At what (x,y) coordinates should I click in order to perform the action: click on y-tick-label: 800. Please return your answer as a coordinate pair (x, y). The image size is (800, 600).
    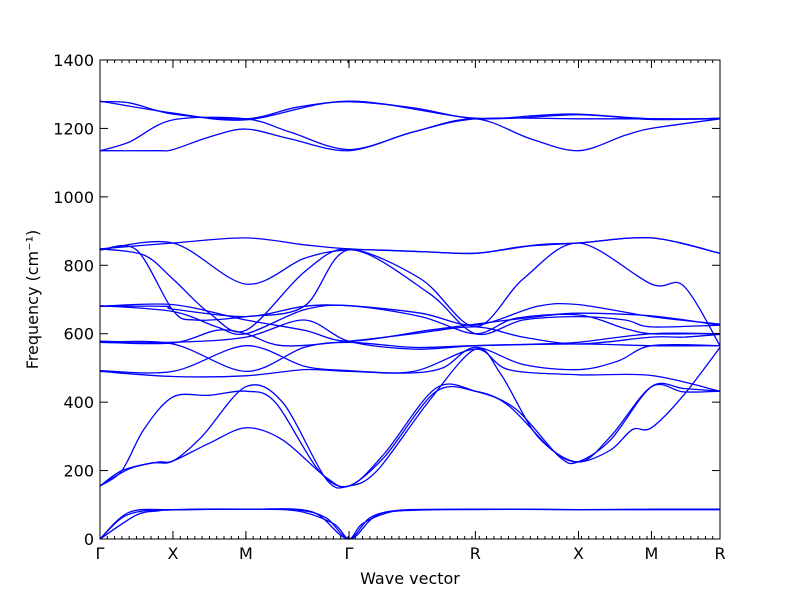
    Looking at the image, I should click on (78, 265).